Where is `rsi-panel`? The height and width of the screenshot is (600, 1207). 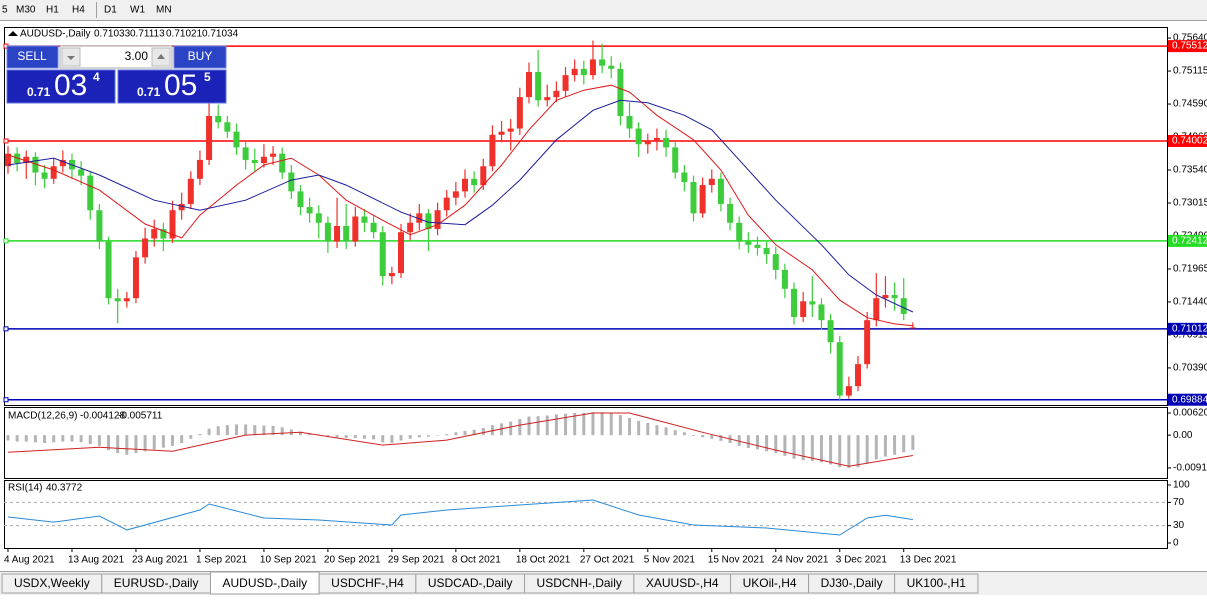
rsi-panel is located at coordinates (586, 515).